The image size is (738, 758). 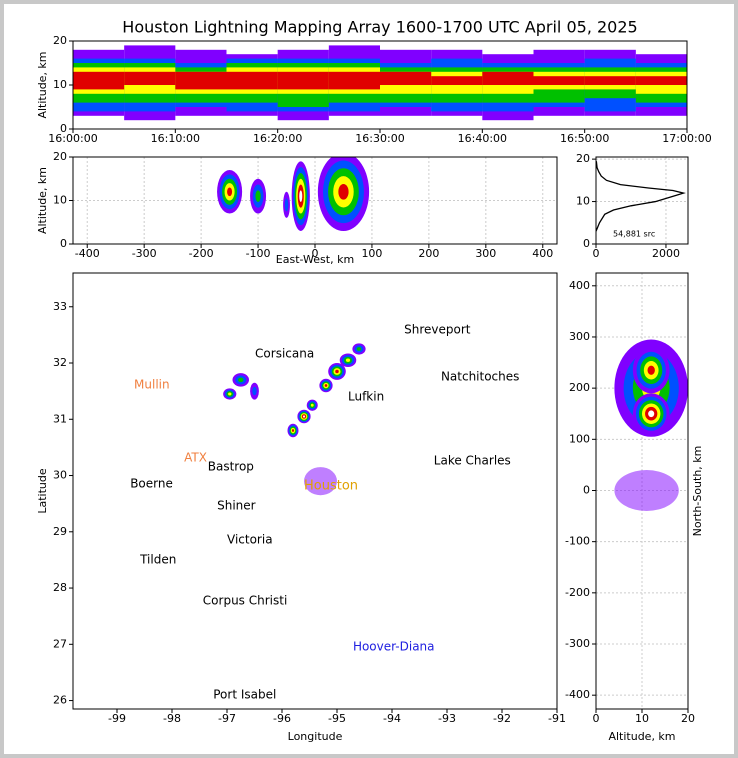 What do you see at coordinates (634, 234) in the screenshot?
I see `annotation: 54,881 src` at bounding box center [634, 234].